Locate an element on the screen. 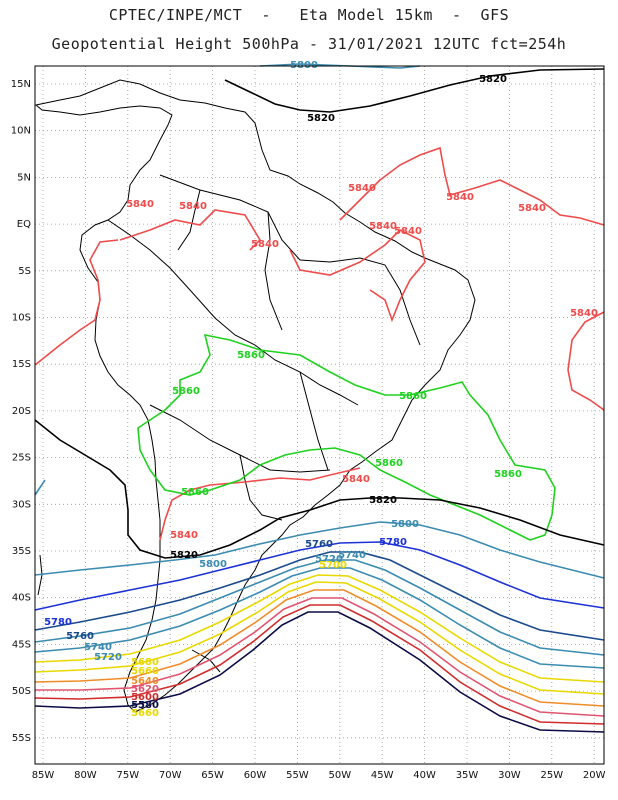  longitude-tick-label: 70W is located at coordinates (170, 775).